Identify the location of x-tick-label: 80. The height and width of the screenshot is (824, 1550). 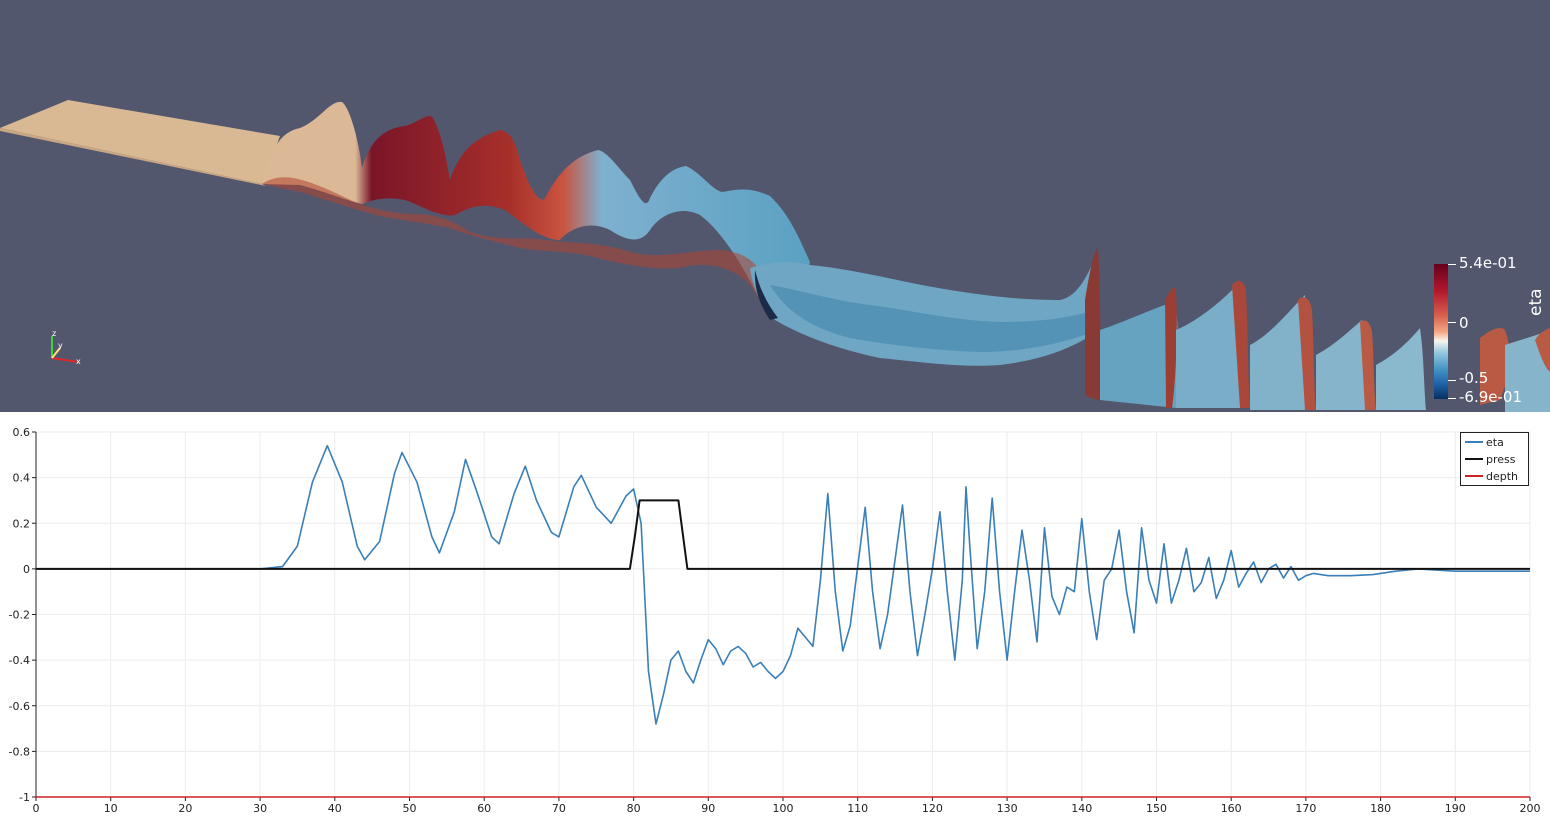
(634, 808).